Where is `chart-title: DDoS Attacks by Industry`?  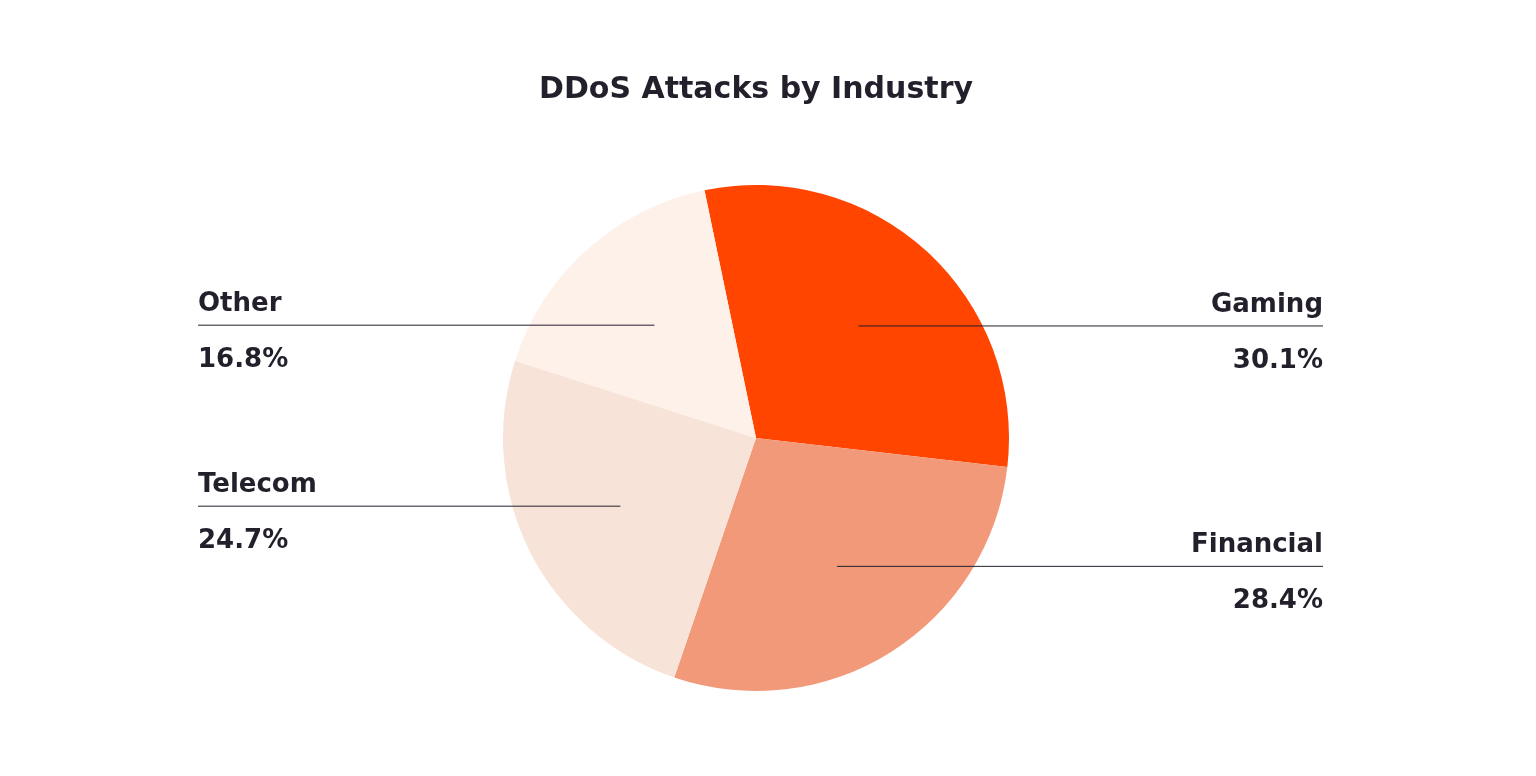 chart-title: DDoS Attacks by Industry is located at coordinates (756, 87).